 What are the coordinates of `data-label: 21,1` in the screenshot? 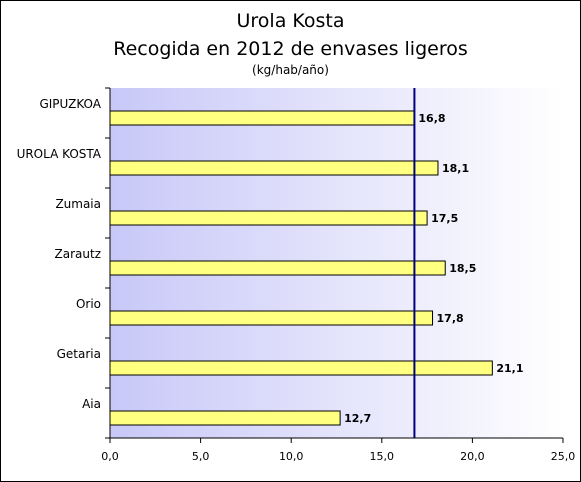 It's located at (509, 368).